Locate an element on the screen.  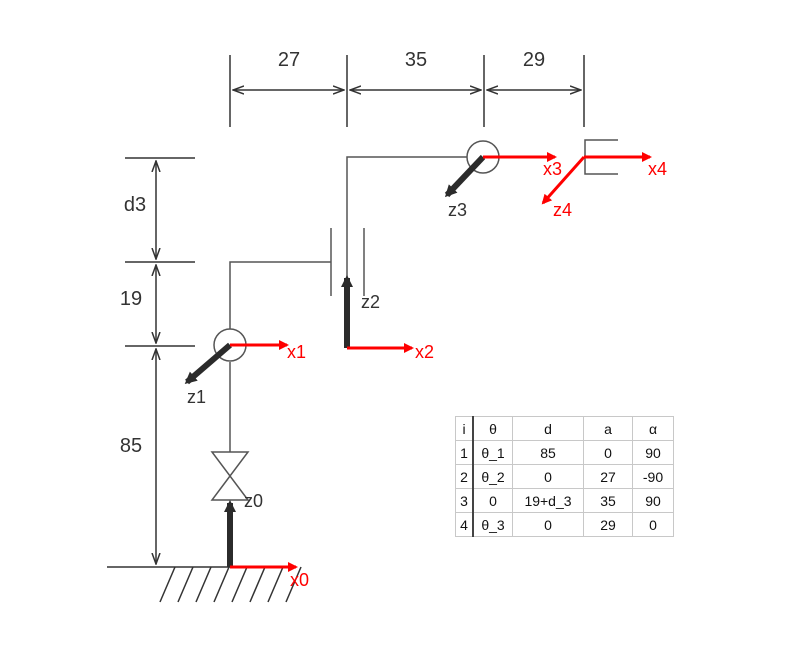
dim-label-85: 85 is located at coordinates (131, 446).